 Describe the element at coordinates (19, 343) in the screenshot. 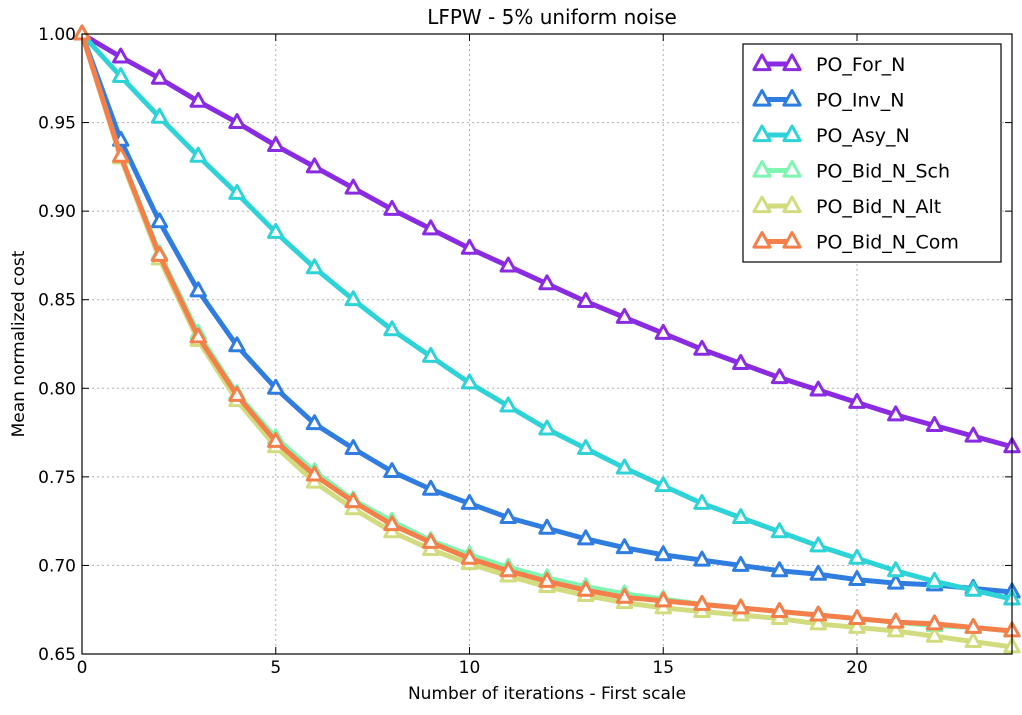

I see `y-axis-label: Mean normalized cost` at that location.